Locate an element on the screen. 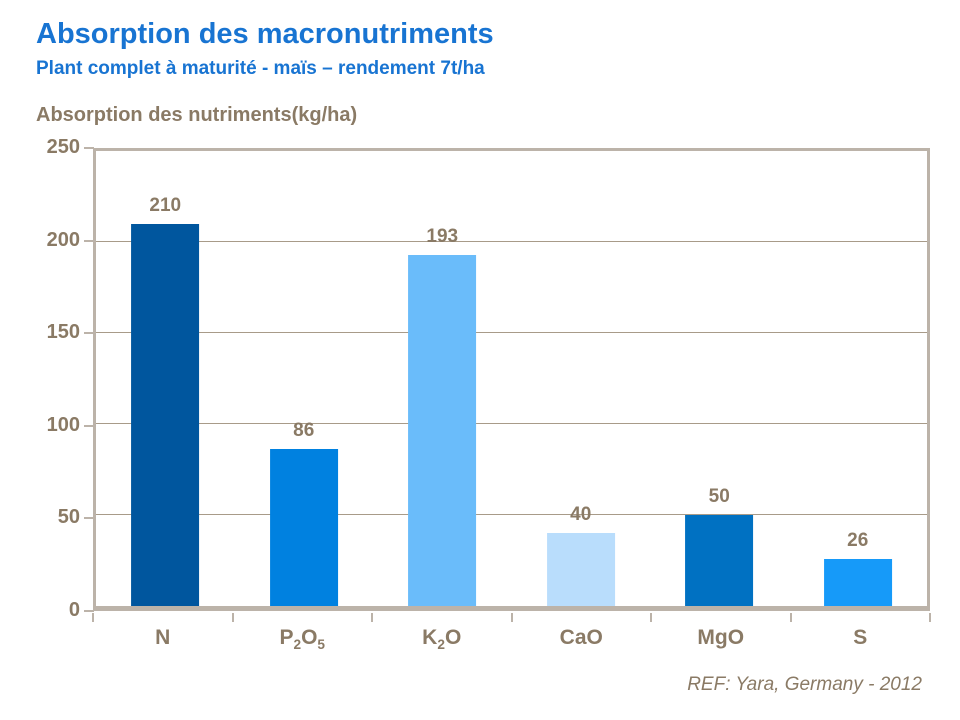  bar-K2O is located at coordinates (442, 430).